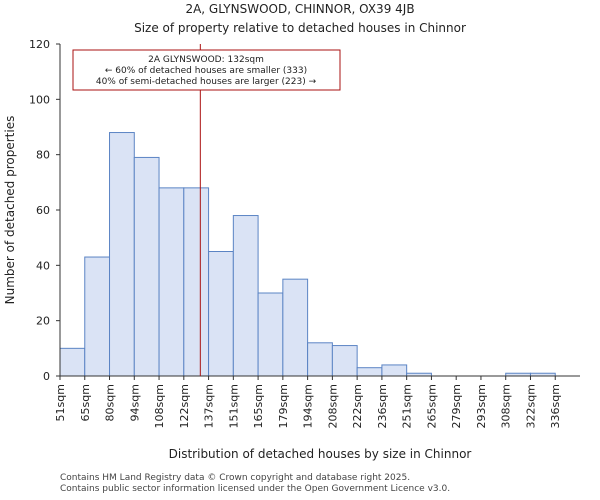 The height and width of the screenshot is (500, 600). What do you see at coordinates (233, 406) in the screenshot?
I see `x-tick-label: 151sqm` at bounding box center [233, 406].